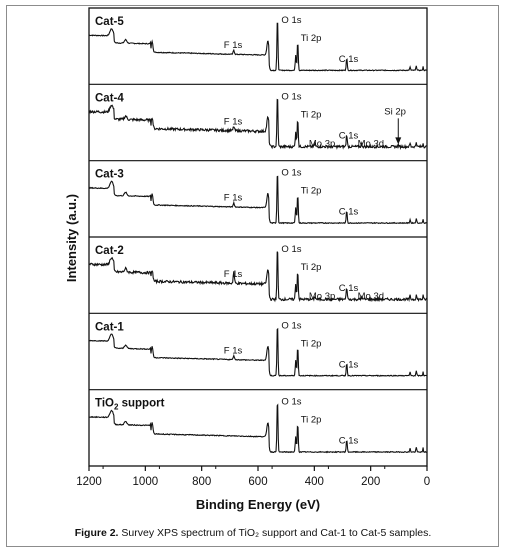  I want to click on panel-label: Cat-1, so click(109, 327).